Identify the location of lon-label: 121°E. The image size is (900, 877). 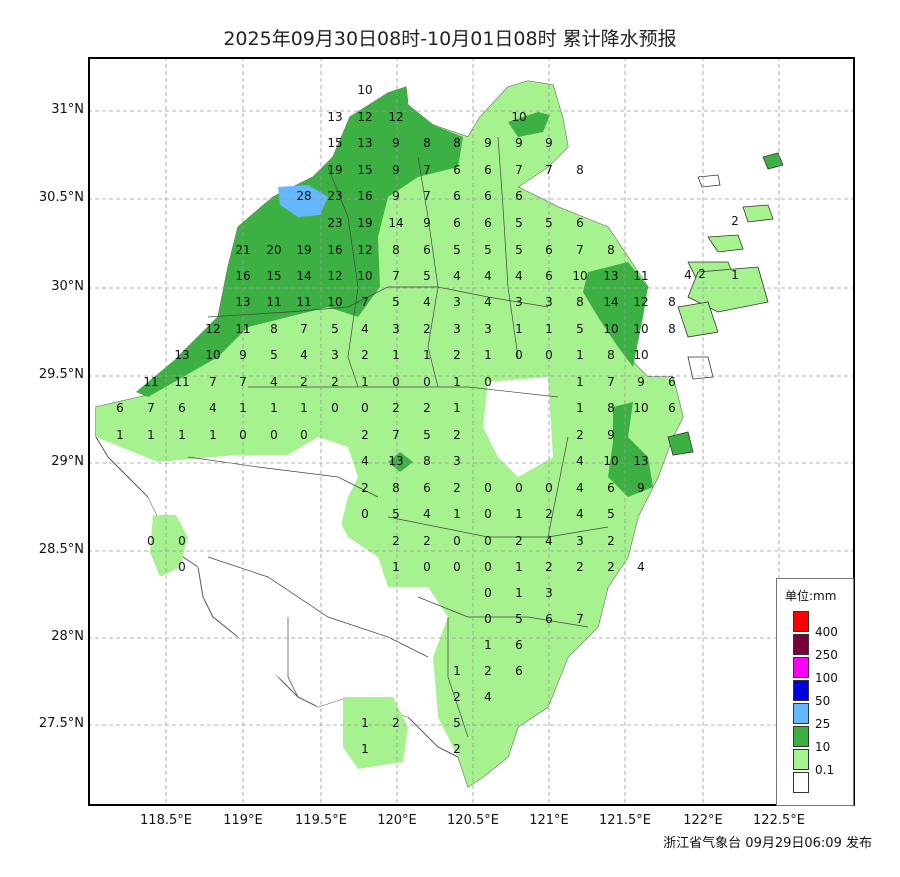
(549, 820).